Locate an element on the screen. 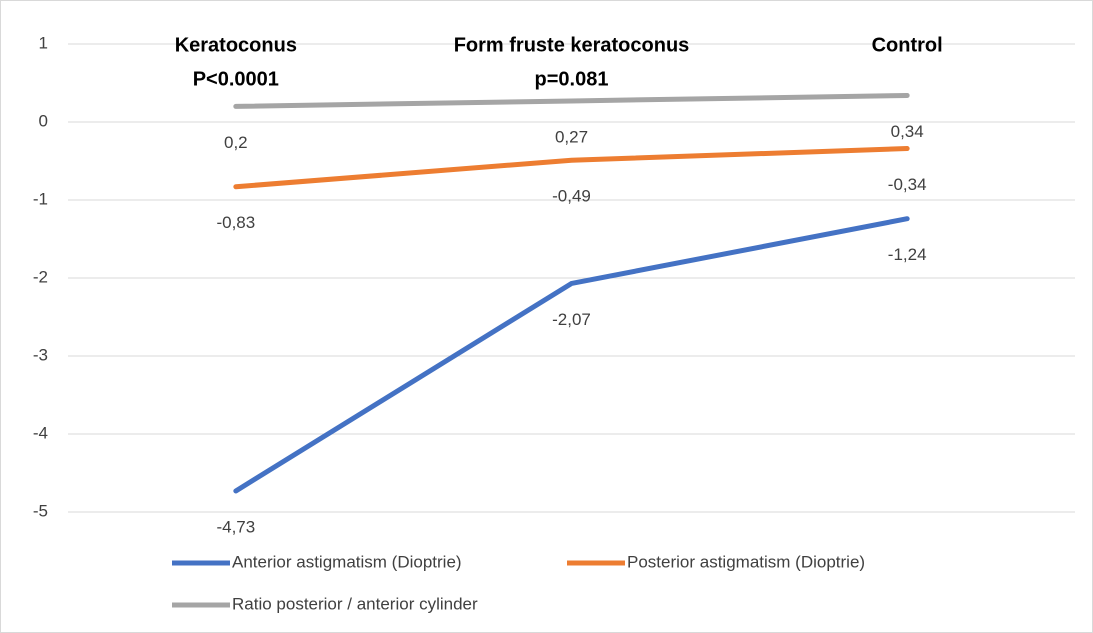  annotation: P<0.0001 is located at coordinates (236, 79).